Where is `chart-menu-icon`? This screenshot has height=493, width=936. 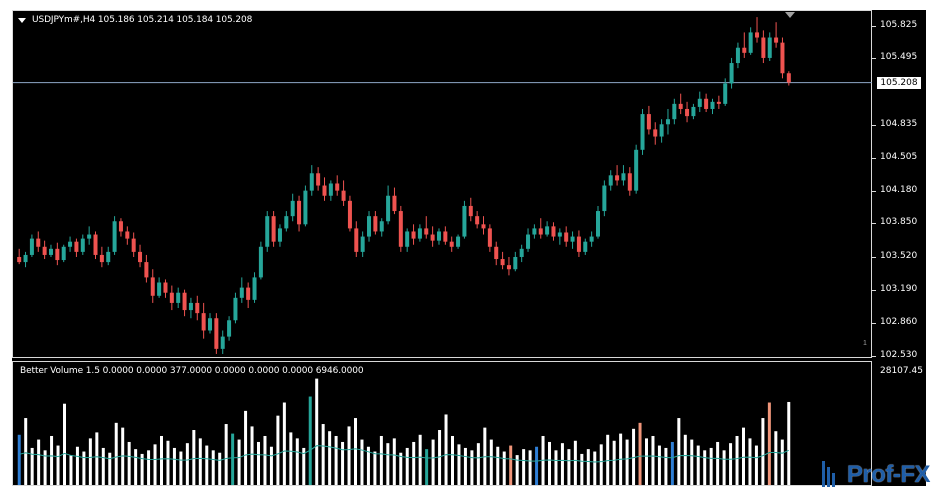 chart-menu-icon is located at coordinates (22, 20).